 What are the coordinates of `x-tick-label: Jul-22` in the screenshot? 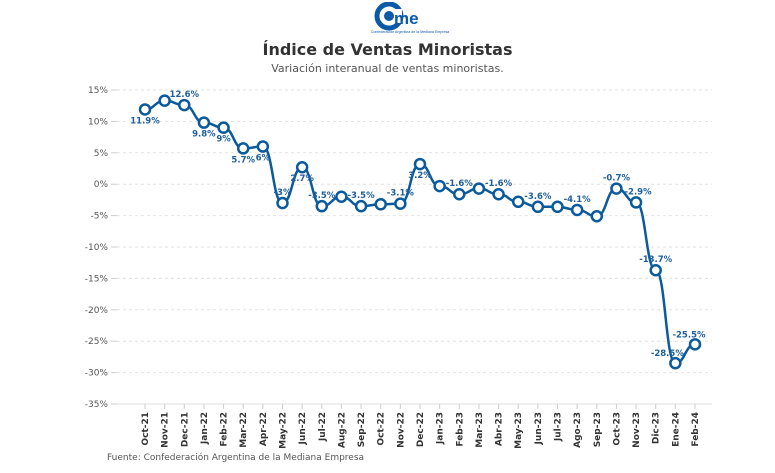 It's located at (323, 427).